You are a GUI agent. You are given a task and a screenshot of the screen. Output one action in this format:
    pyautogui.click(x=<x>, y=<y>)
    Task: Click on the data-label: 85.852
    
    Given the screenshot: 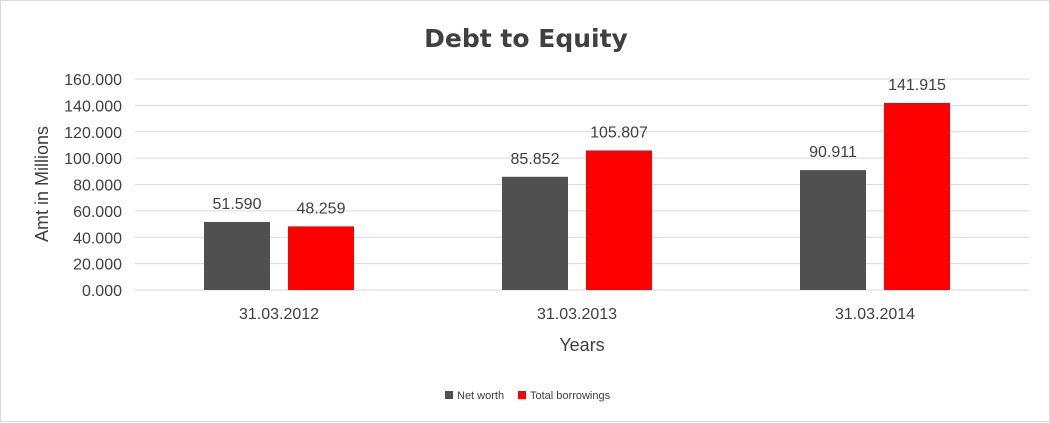 What is the action you would take?
    pyautogui.click(x=535, y=159)
    